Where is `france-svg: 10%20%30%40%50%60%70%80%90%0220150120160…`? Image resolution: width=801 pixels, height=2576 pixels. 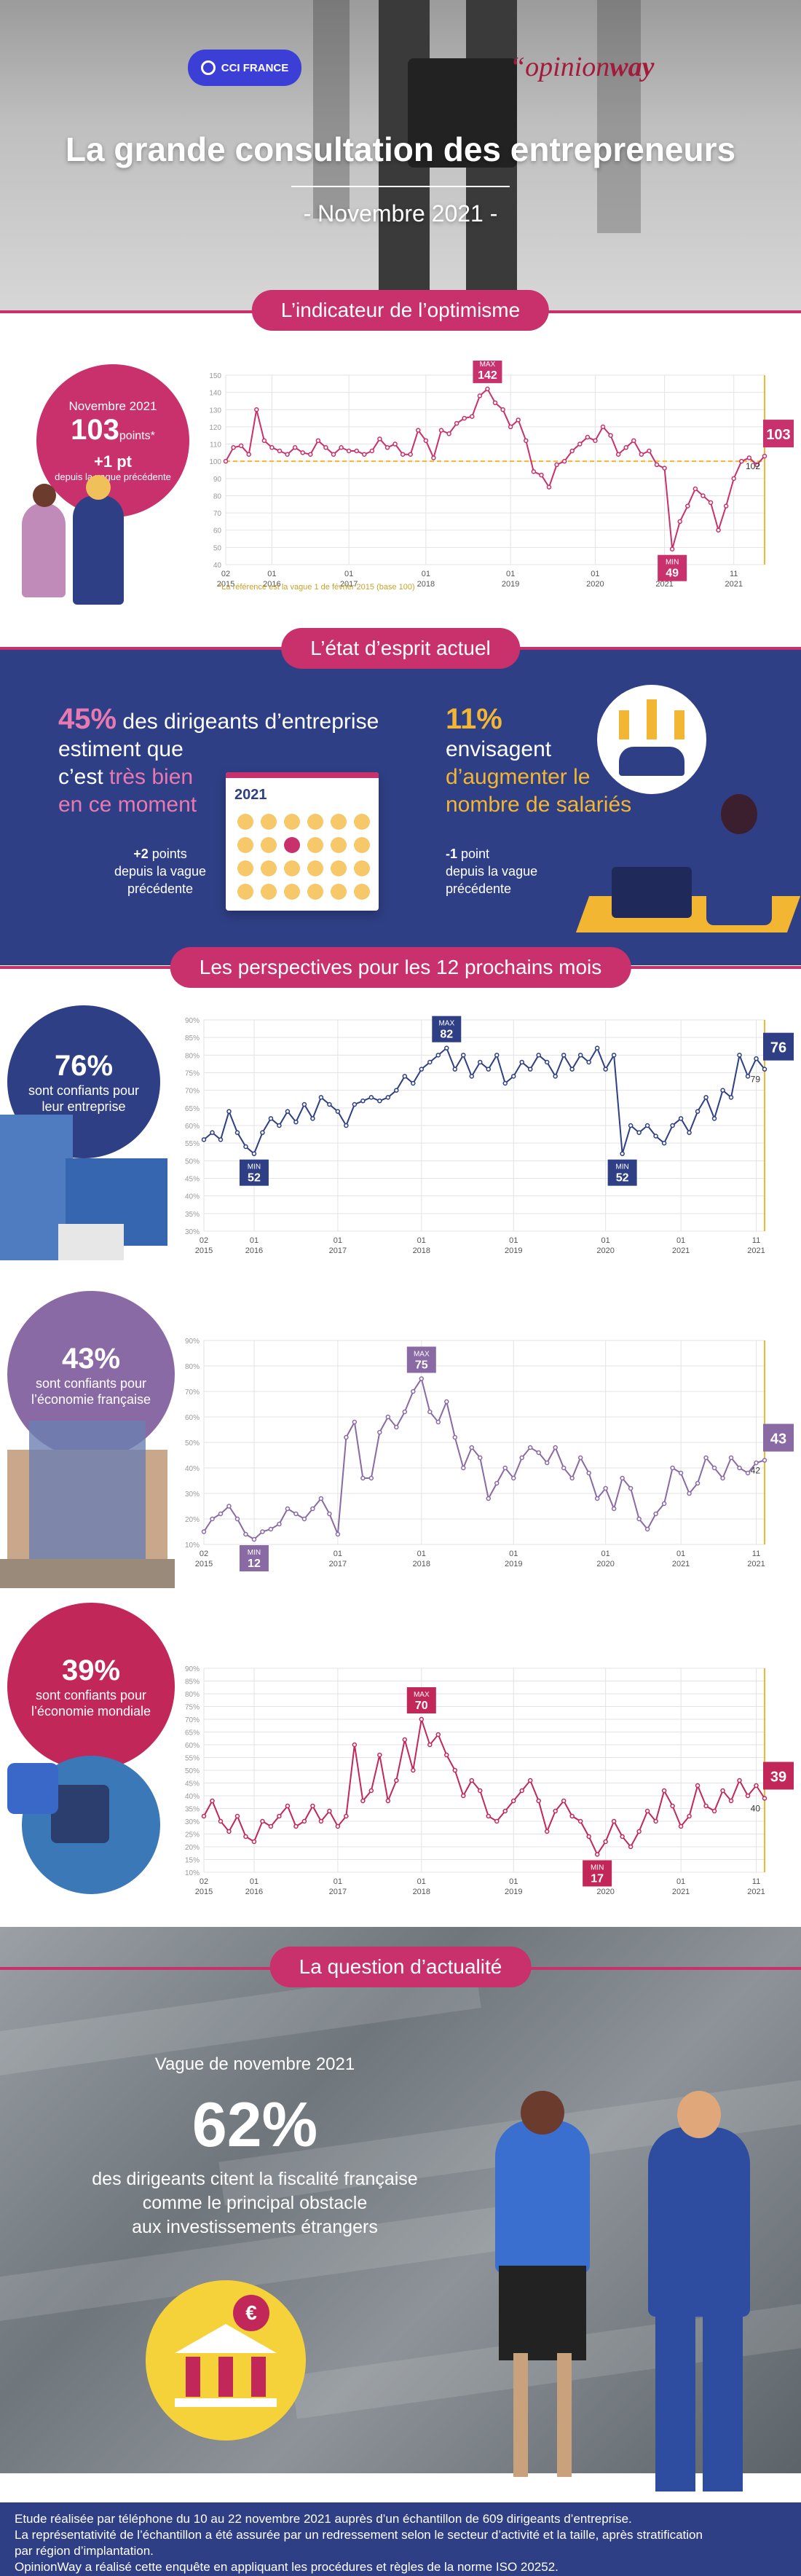
france-svg: 10%20%30%40%50%60%70%80%90%0220150120160… is located at coordinates (489, 1454).